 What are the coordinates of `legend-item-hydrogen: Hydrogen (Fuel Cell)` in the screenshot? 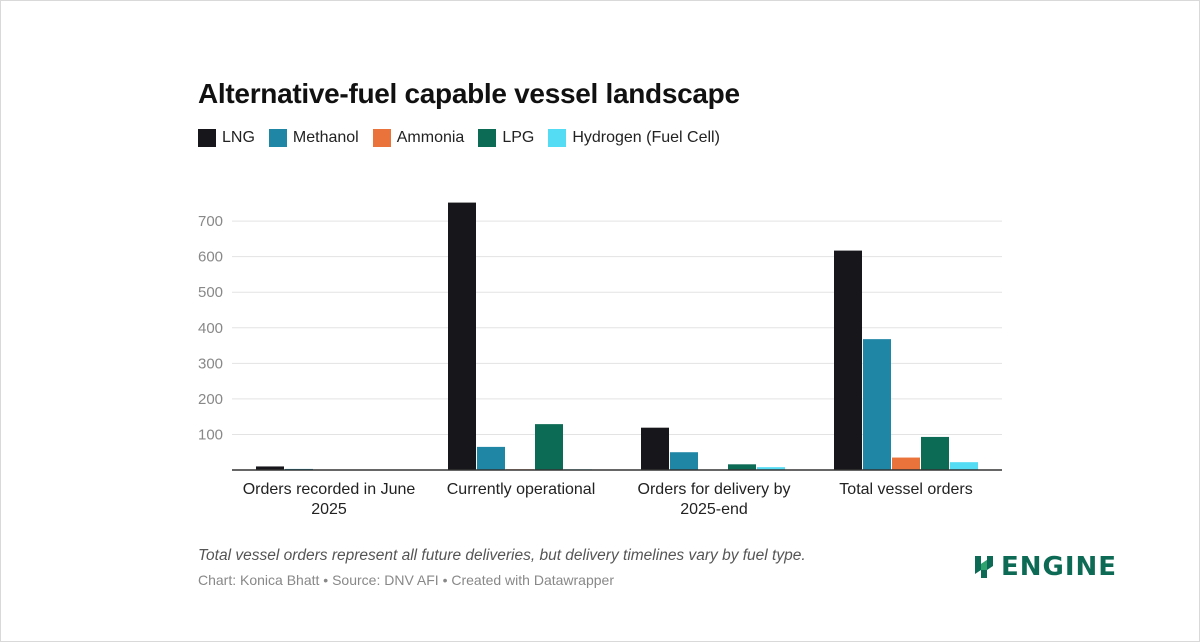 It's located at (634, 138).